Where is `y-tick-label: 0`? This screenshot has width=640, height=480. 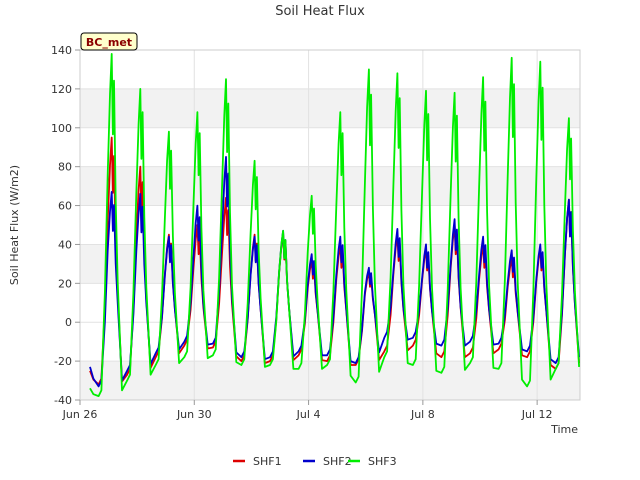 y-tick-label: 0 is located at coordinates (68, 322).